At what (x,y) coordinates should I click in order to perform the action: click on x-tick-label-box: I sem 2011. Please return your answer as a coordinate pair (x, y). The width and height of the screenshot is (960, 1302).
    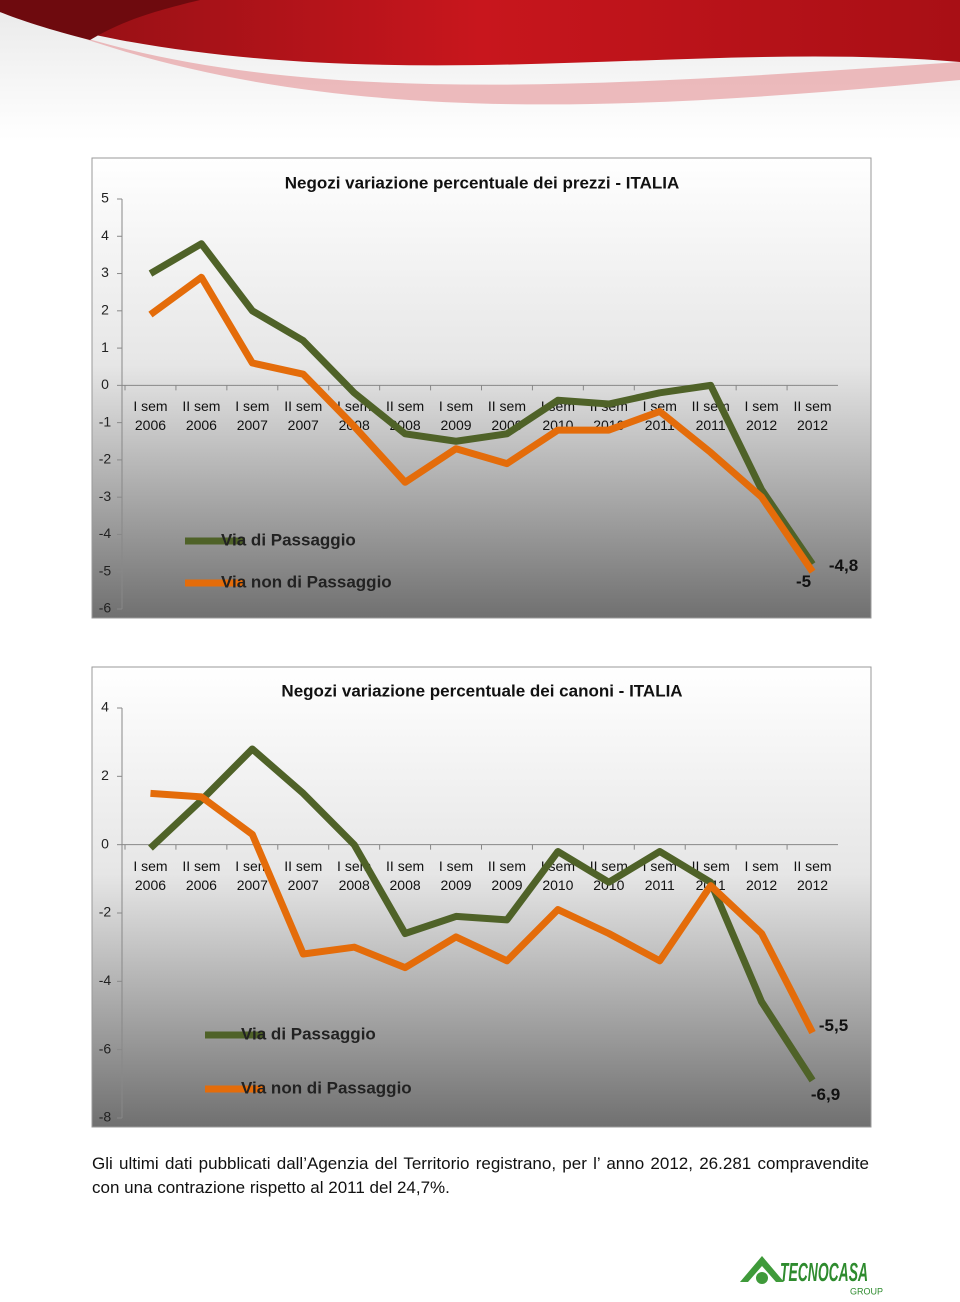
    Looking at the image, I should click on (659, 875).